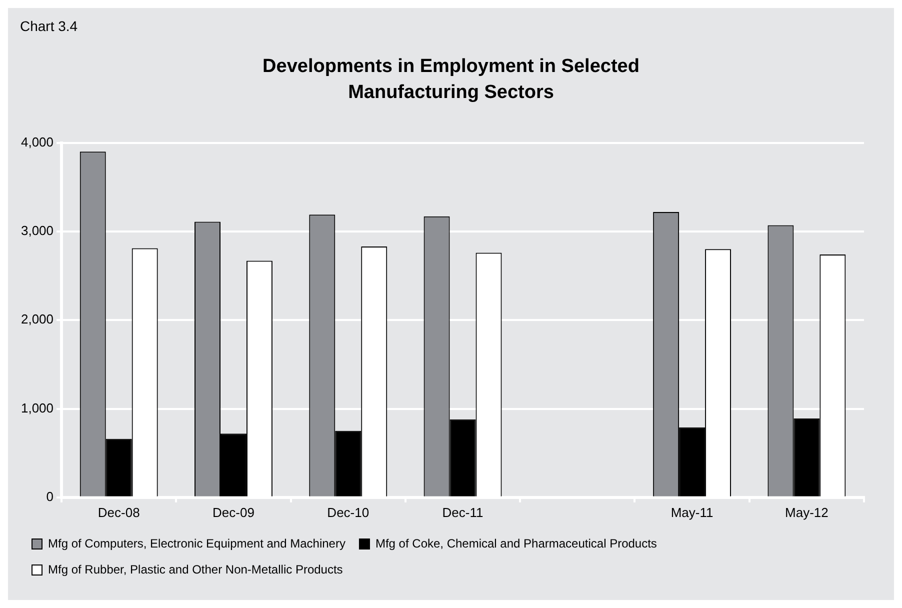  Describe the element at coordinates (37, 319) in the screenshot. I see `y-tick-label: 2,000` at that location.